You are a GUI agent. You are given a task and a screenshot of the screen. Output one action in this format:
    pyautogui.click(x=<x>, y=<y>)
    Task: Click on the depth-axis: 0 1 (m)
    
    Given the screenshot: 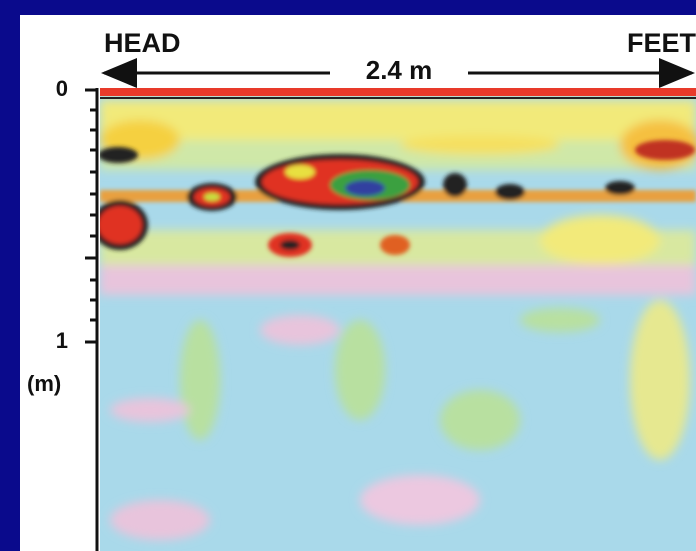 What is the action you would take?
    pyautogui.click(x=63, y=313)
    